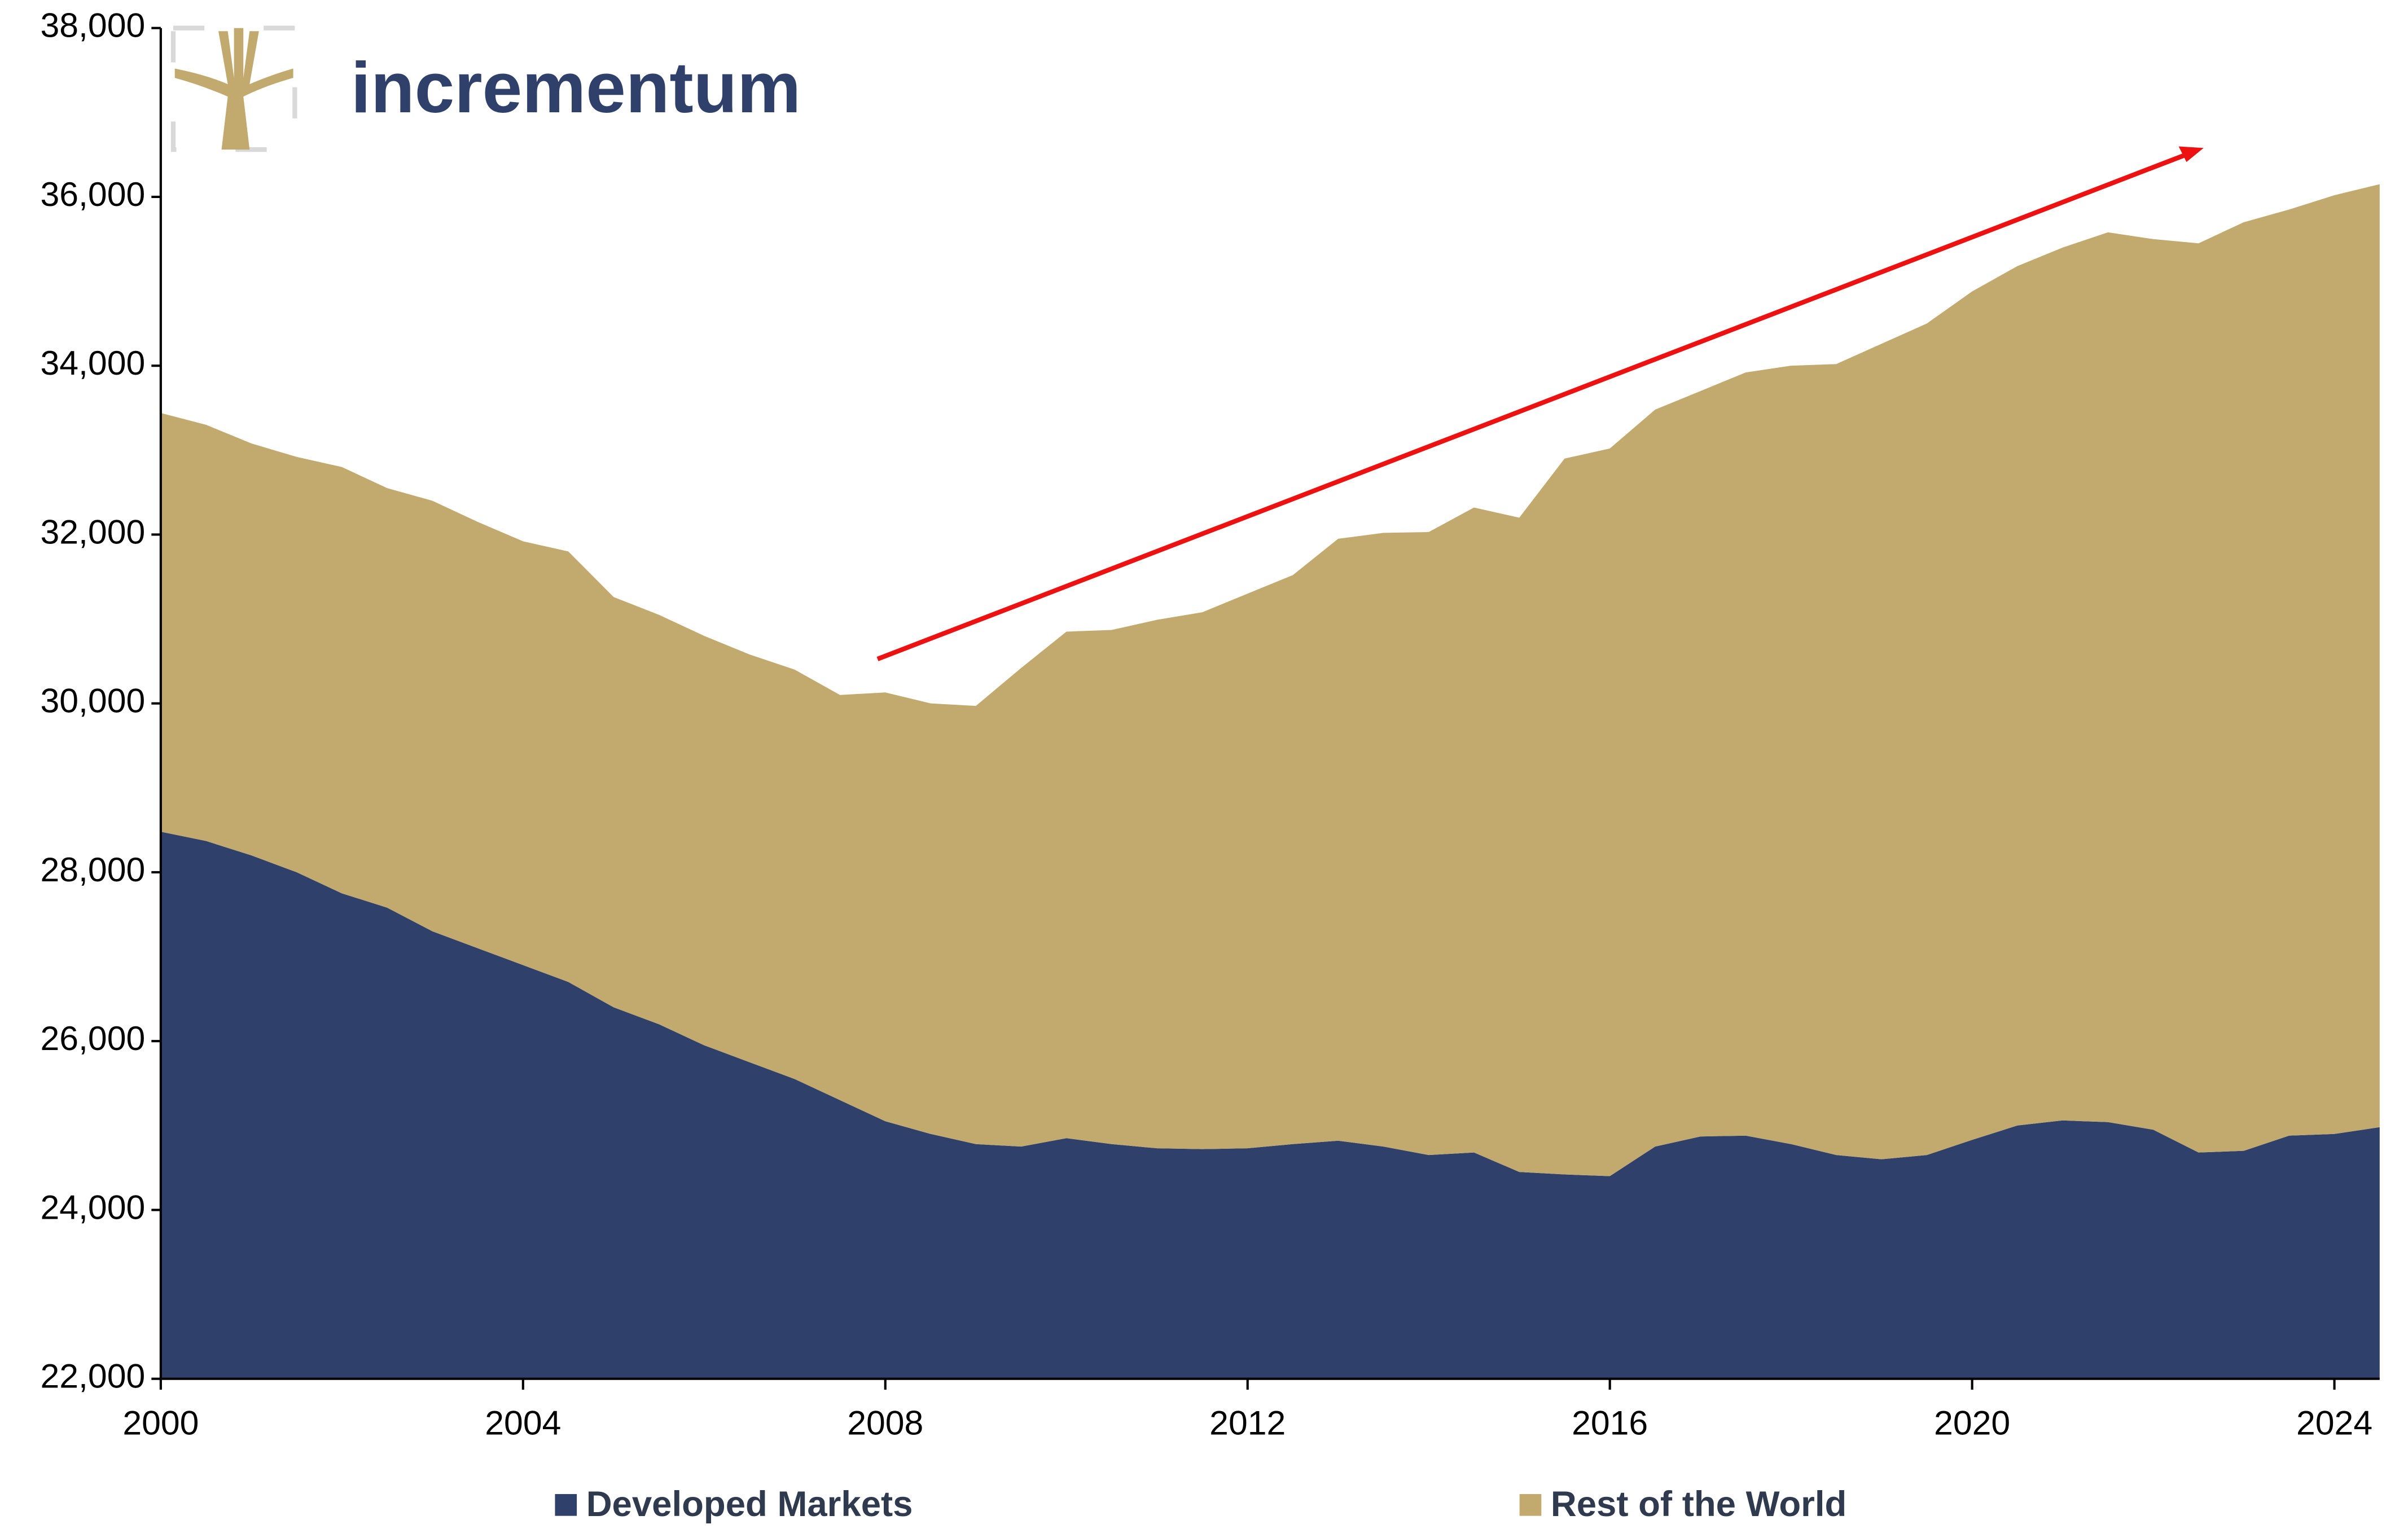 The width and height of the screenshot is (2408, 1533). I want to click on logo-frame, so click(234, 88).